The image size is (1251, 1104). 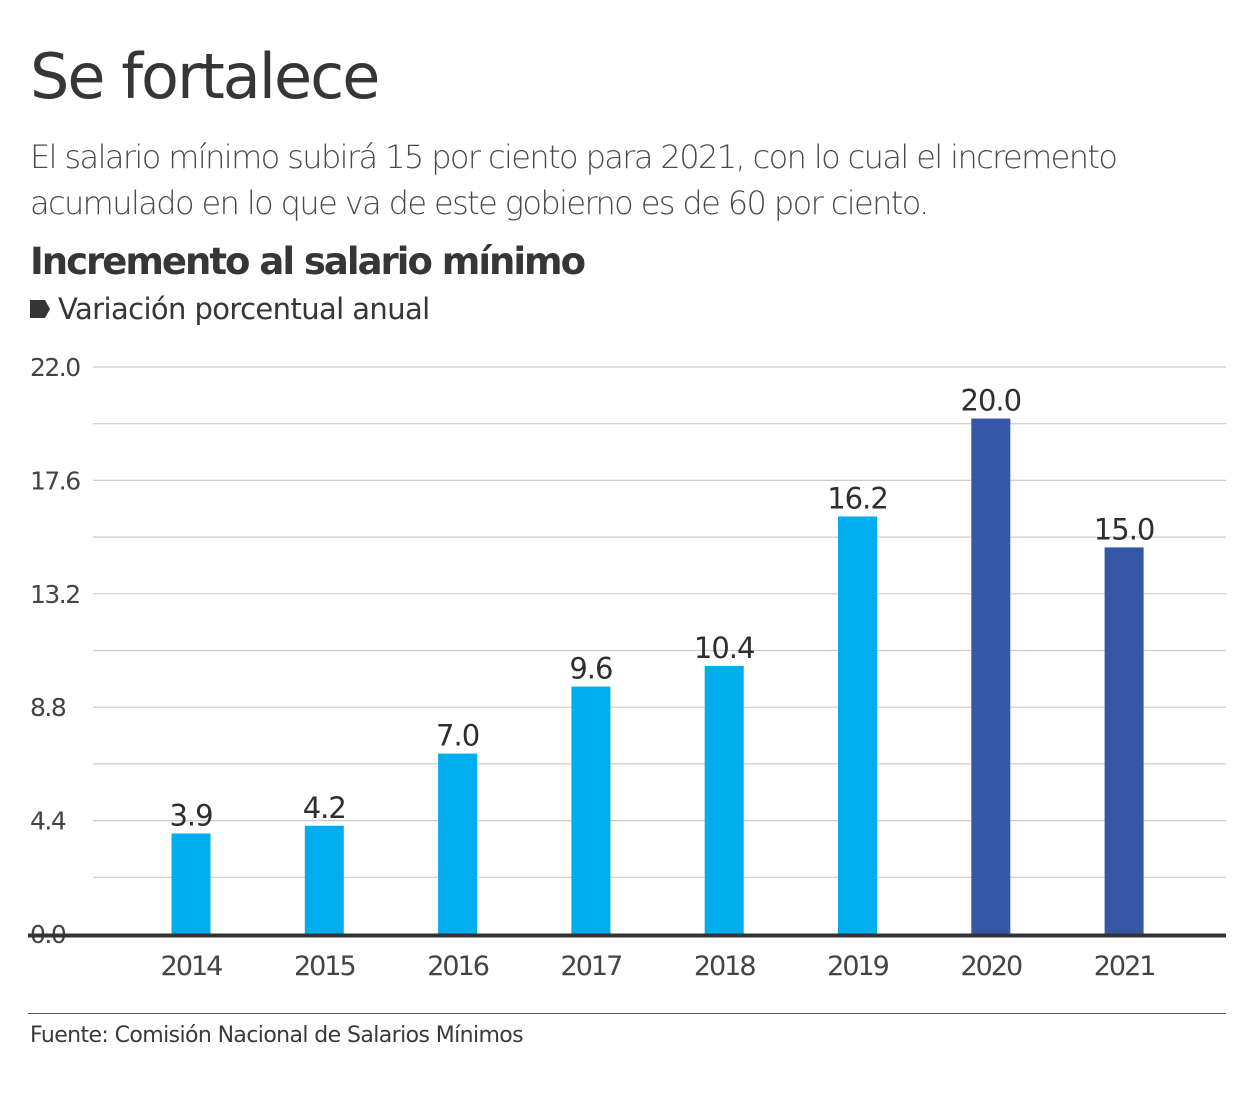 I want to click on x-tick-label: 2019, so click(x=858, y=966).